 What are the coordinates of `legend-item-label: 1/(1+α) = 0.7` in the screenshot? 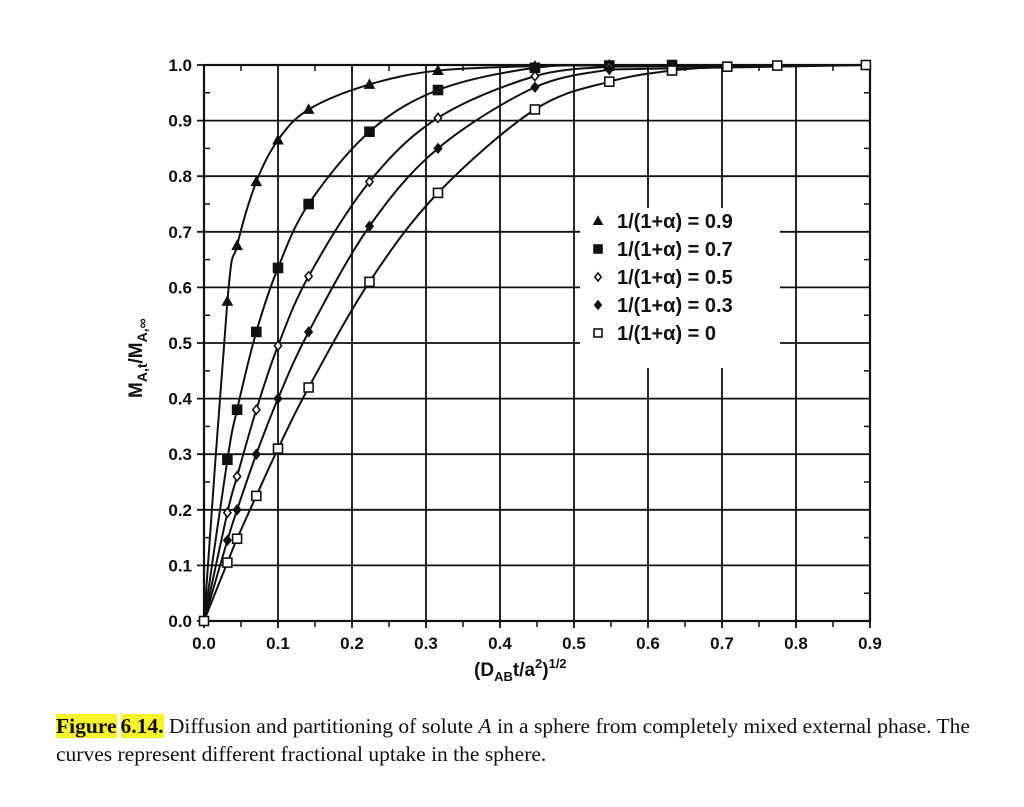 It's located at (675, 250).